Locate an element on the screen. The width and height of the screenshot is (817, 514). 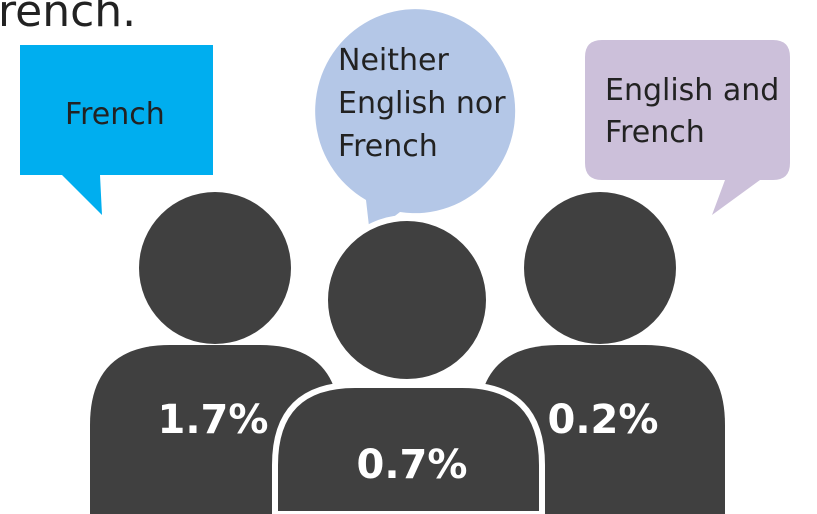
bubble-neither is located at coordinates (415, 122).